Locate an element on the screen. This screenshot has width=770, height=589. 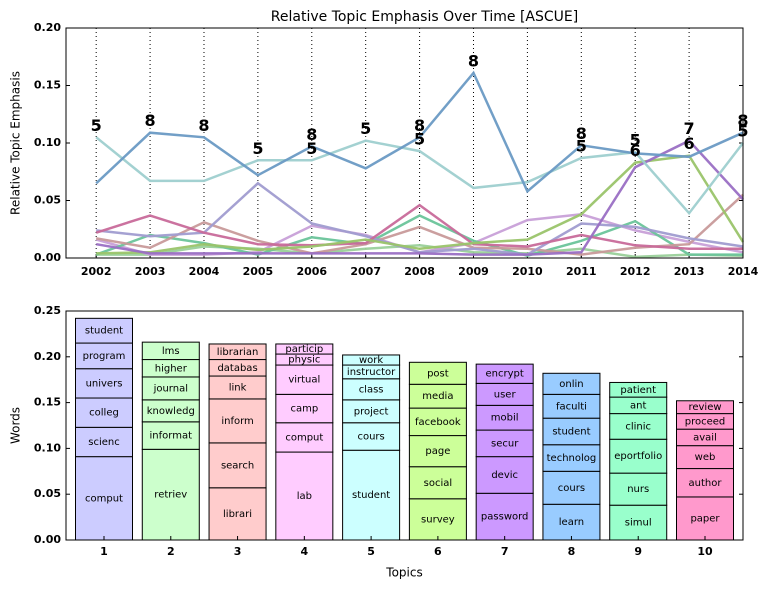
segment-label: survey is located at coordinates (438, 519).